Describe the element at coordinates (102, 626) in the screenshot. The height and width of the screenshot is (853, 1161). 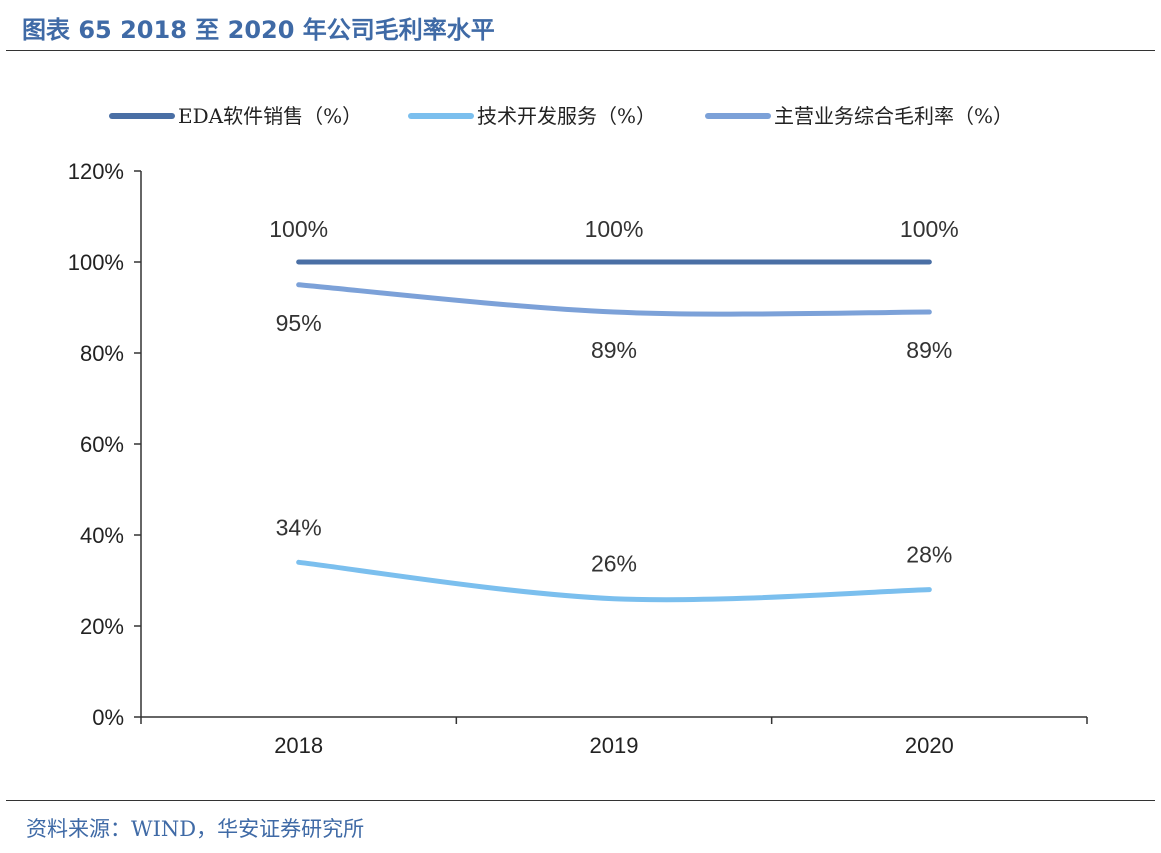
I see `y-tick-label: 20%` at that location.